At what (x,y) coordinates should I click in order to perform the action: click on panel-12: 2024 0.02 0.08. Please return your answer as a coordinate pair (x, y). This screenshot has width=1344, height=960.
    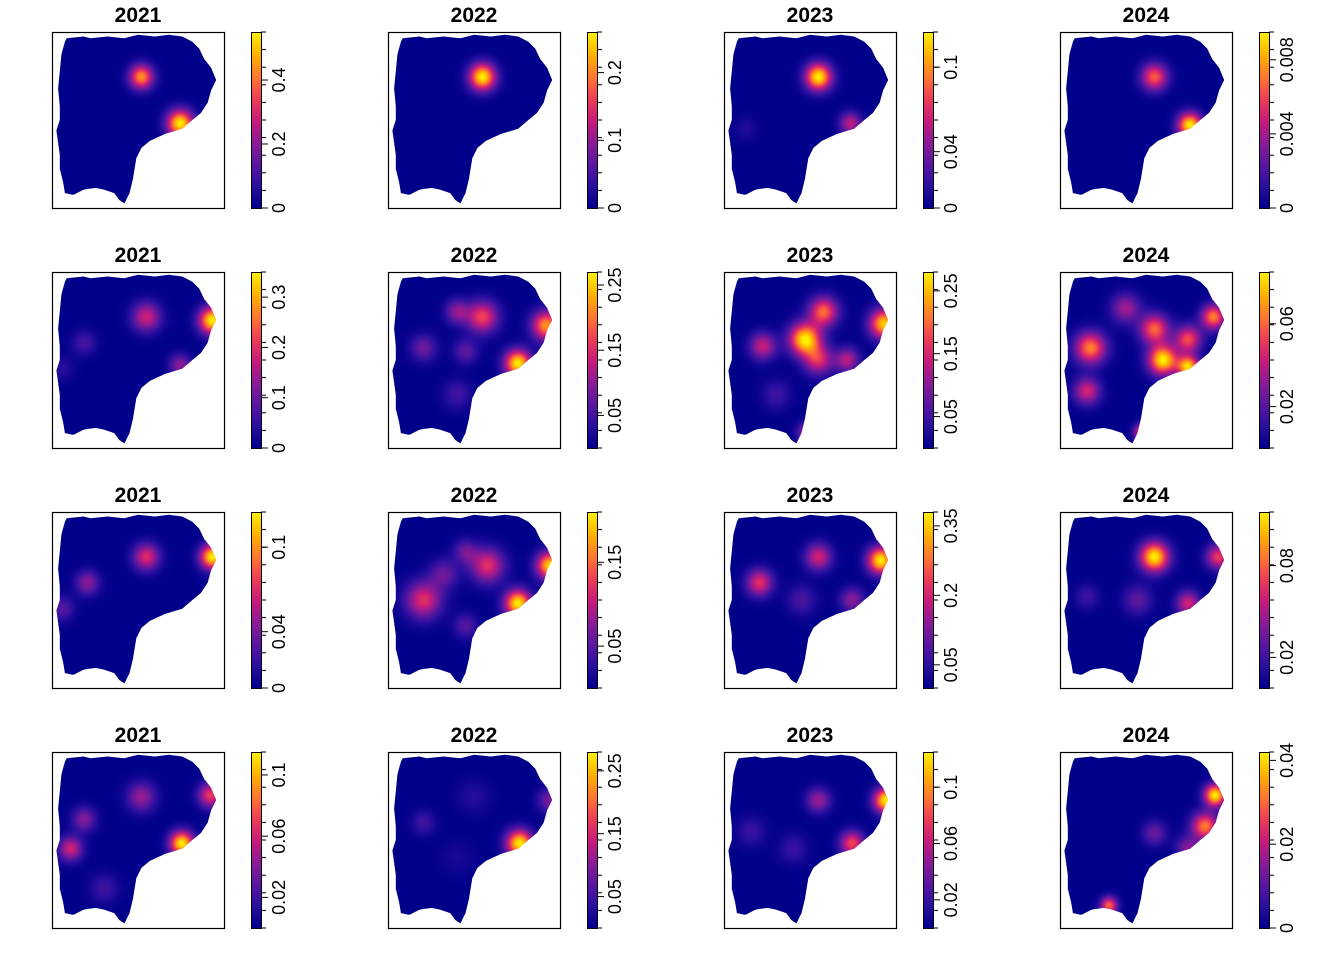
    Looking at the image, I should click on (1178, 587).